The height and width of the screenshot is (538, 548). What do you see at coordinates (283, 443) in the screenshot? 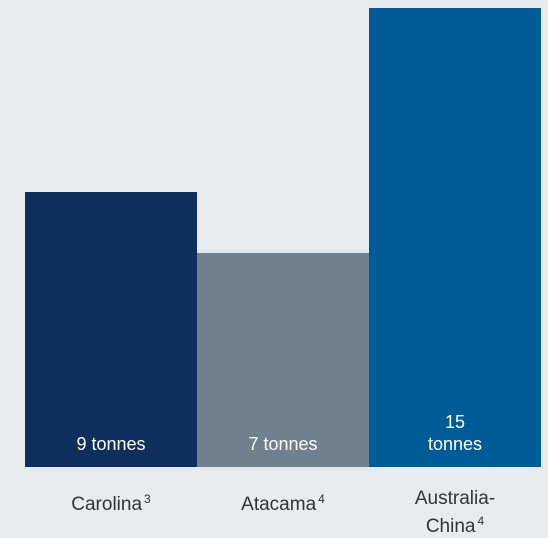
I see `bar-value-label: 7 tonnes` at bounding box center [283, 443].